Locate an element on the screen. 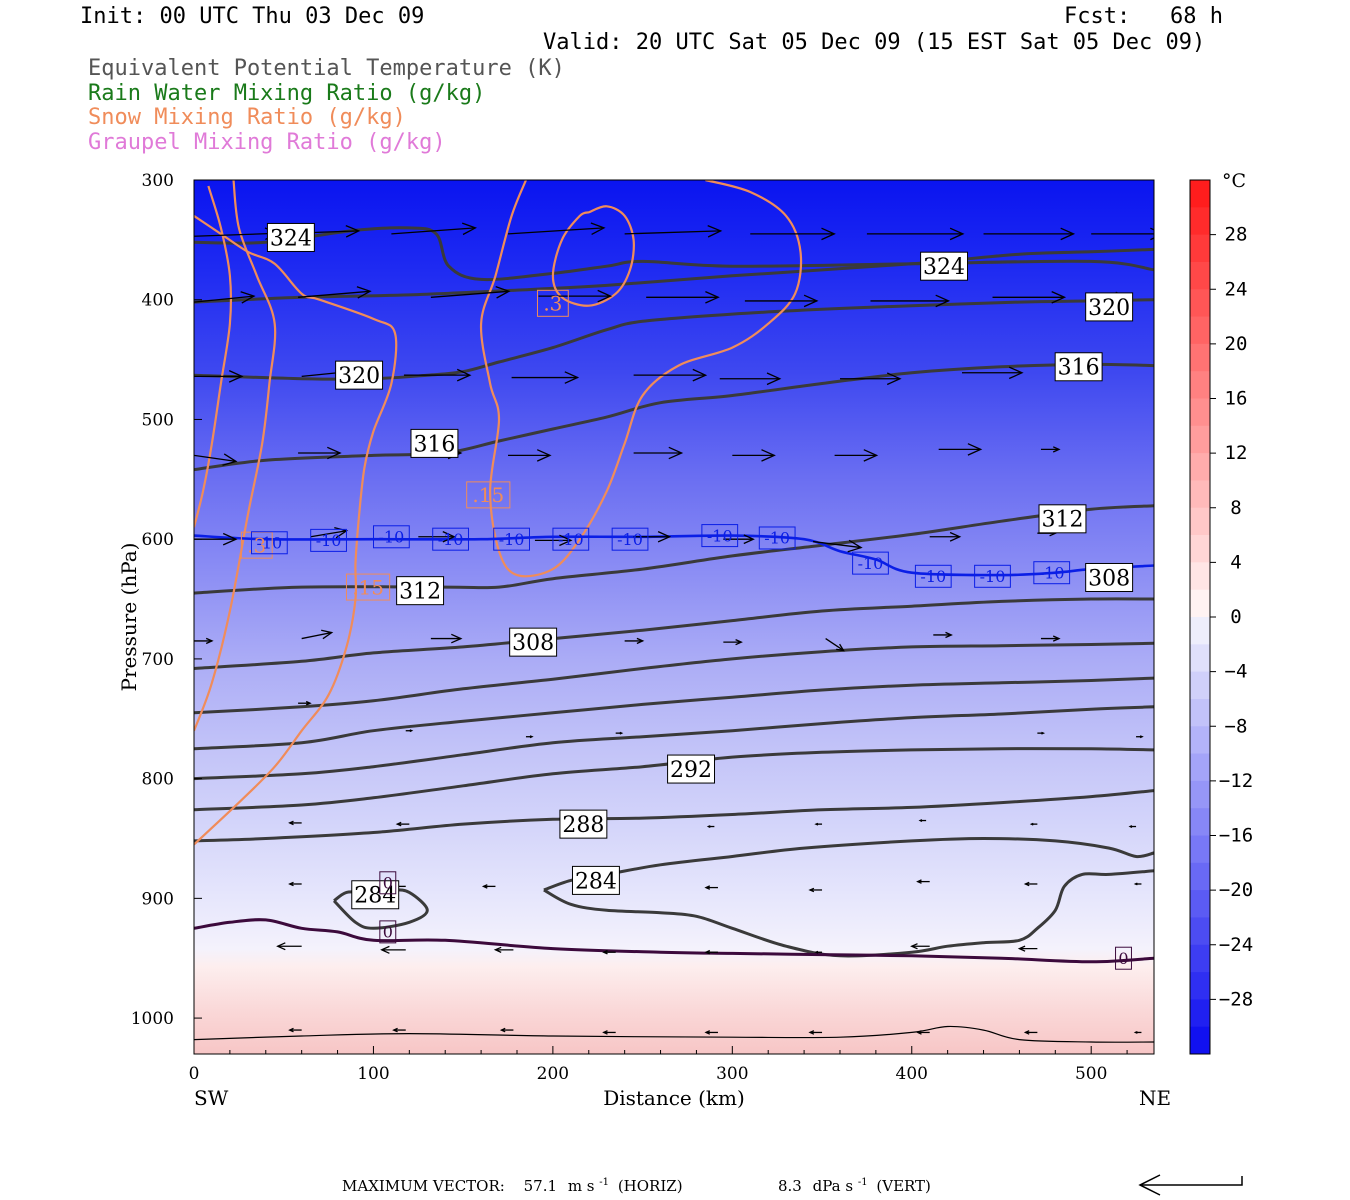  theta-e-label-text: 316 is located at coordinates (434, 444).